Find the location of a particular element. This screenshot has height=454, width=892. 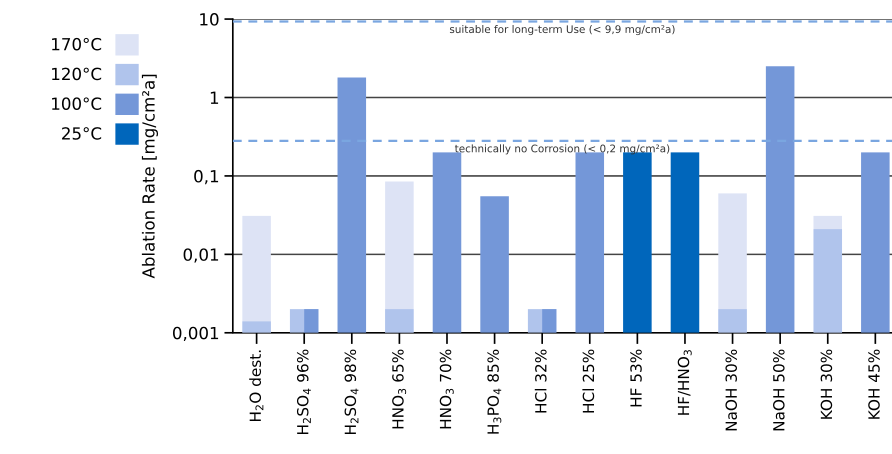

x-tick-label: KOH 30% is located at coordinates (826, 384).